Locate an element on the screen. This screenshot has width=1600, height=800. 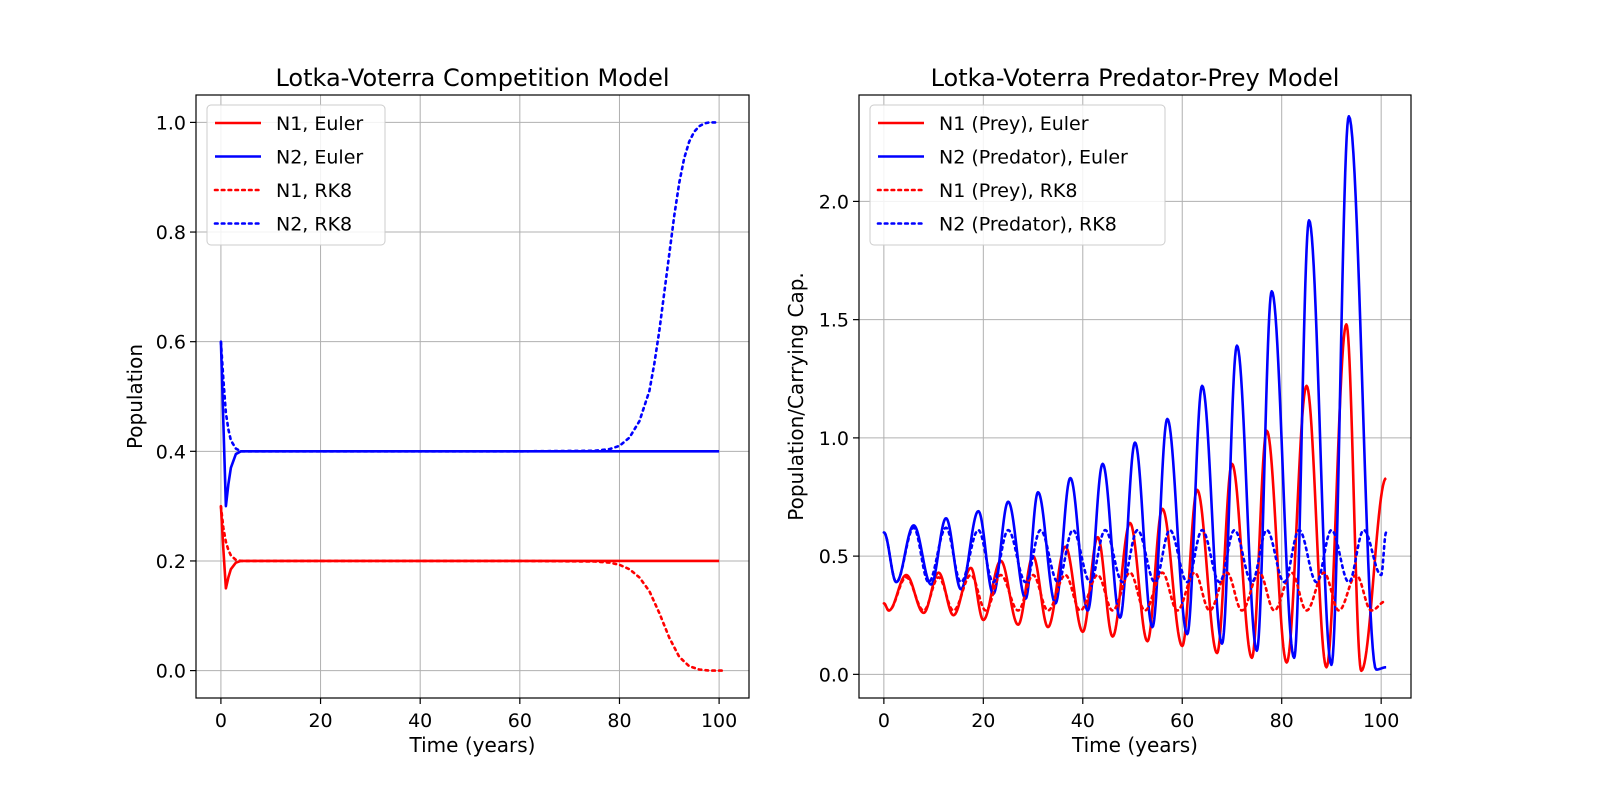
legend-entry: N2 (Predator), Euler is located at coordinates (1033, 158).